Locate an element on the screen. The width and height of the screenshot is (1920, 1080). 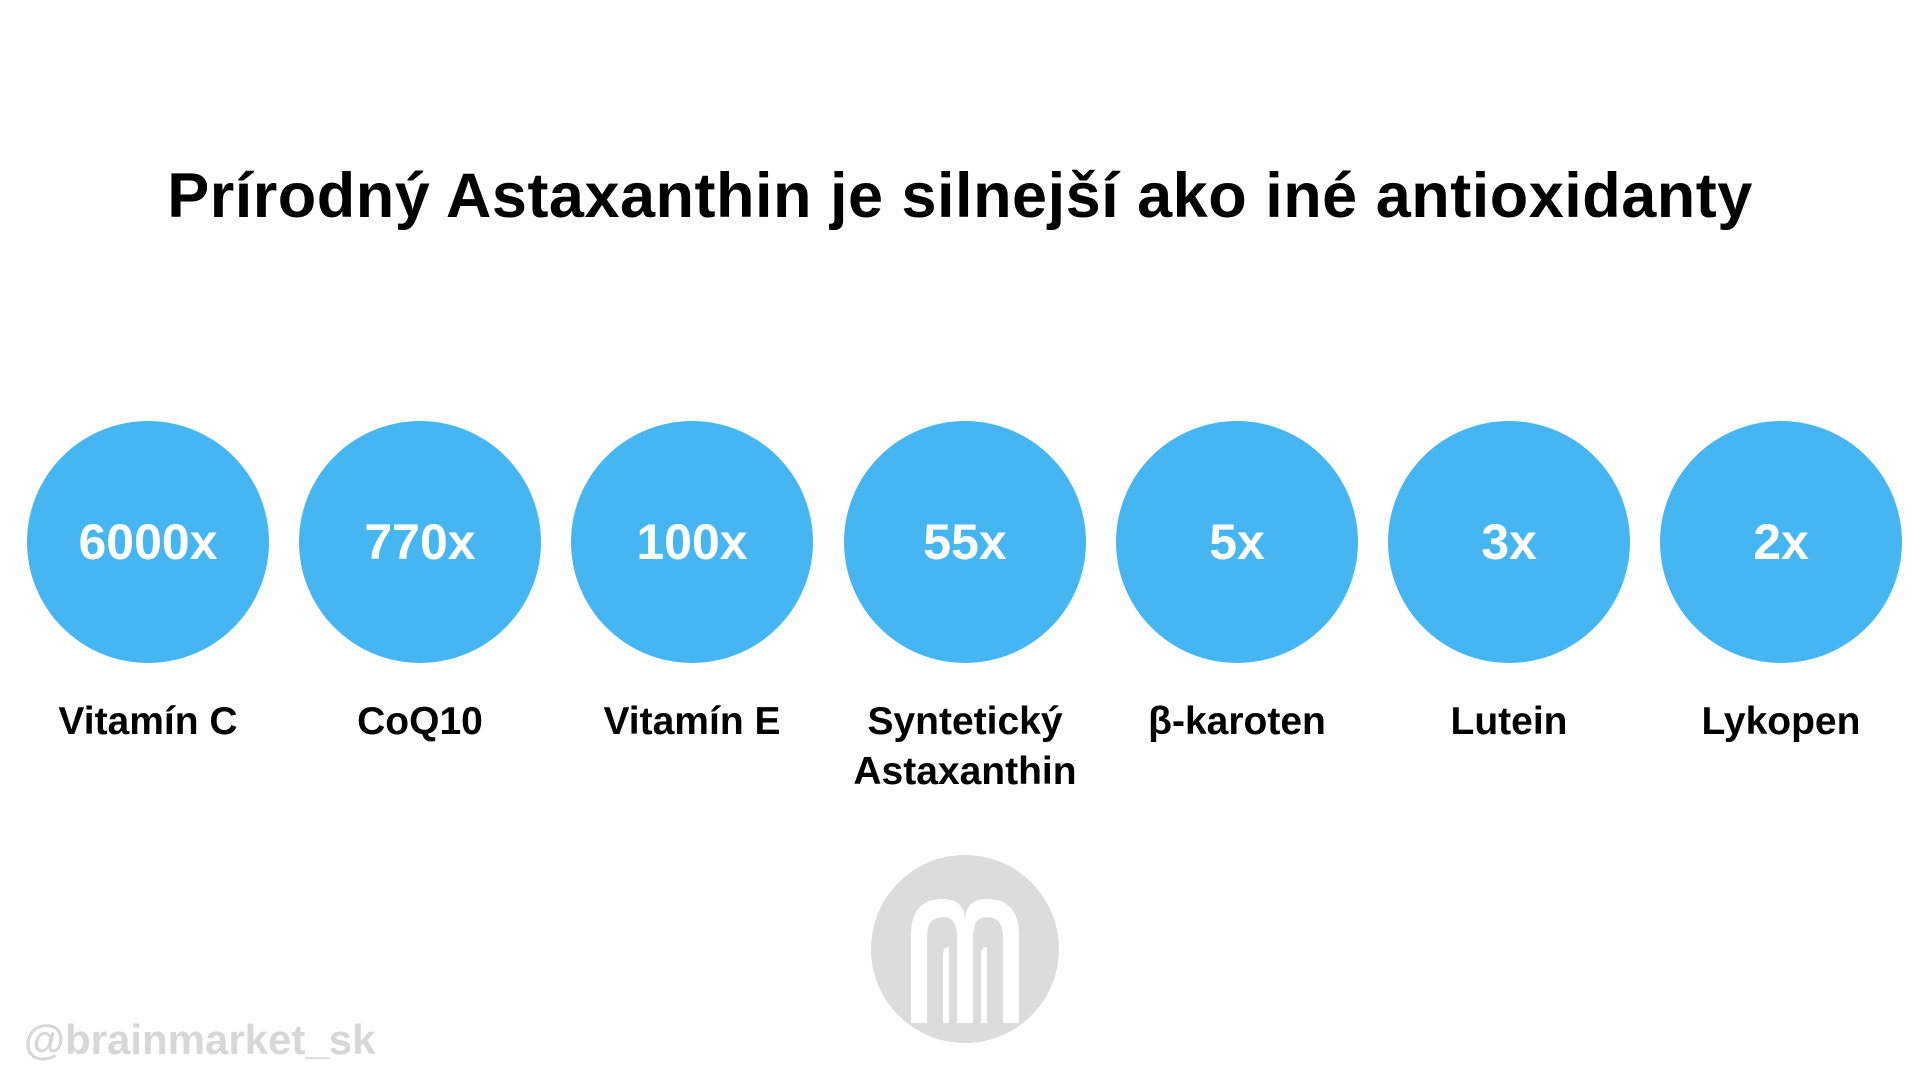
social-handle: @brainmarket_sk is located at coordinates (200, 1039).